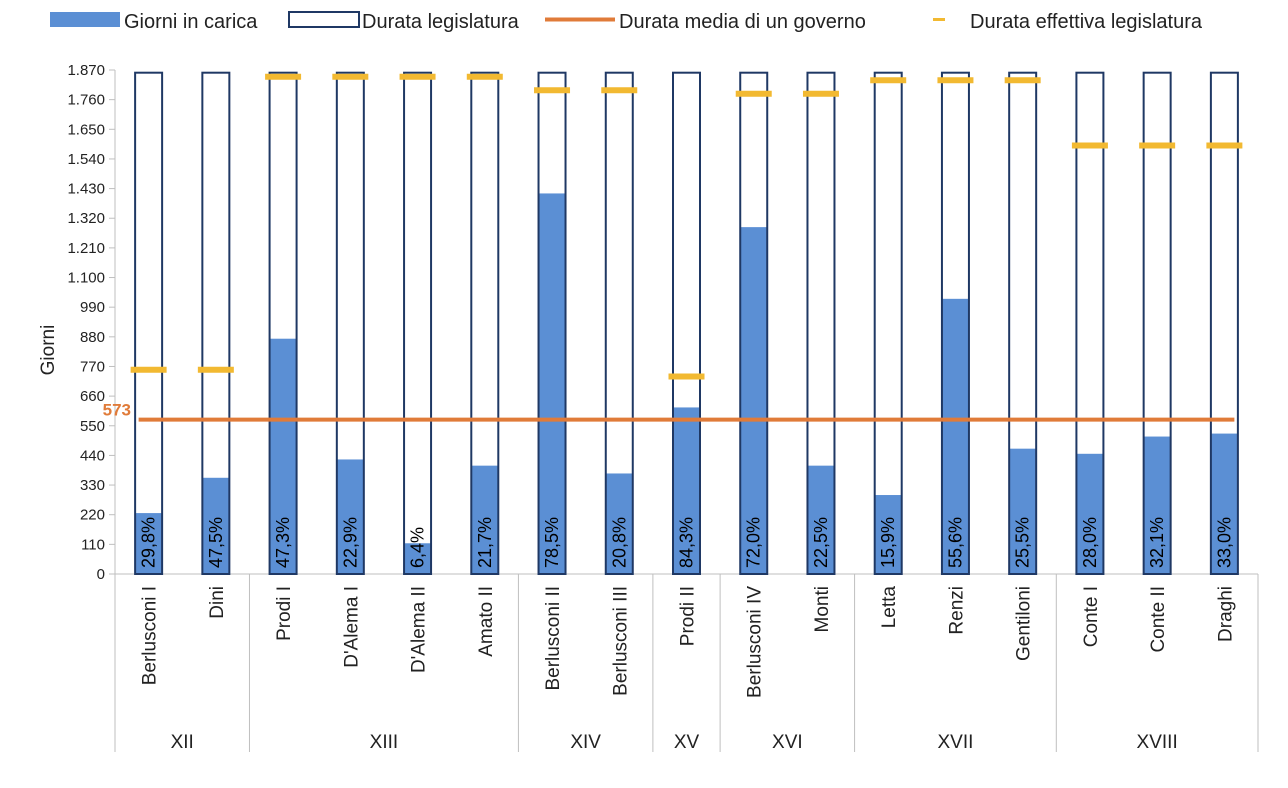  I want to click on data-label: 29,8%, so click(149, 542).